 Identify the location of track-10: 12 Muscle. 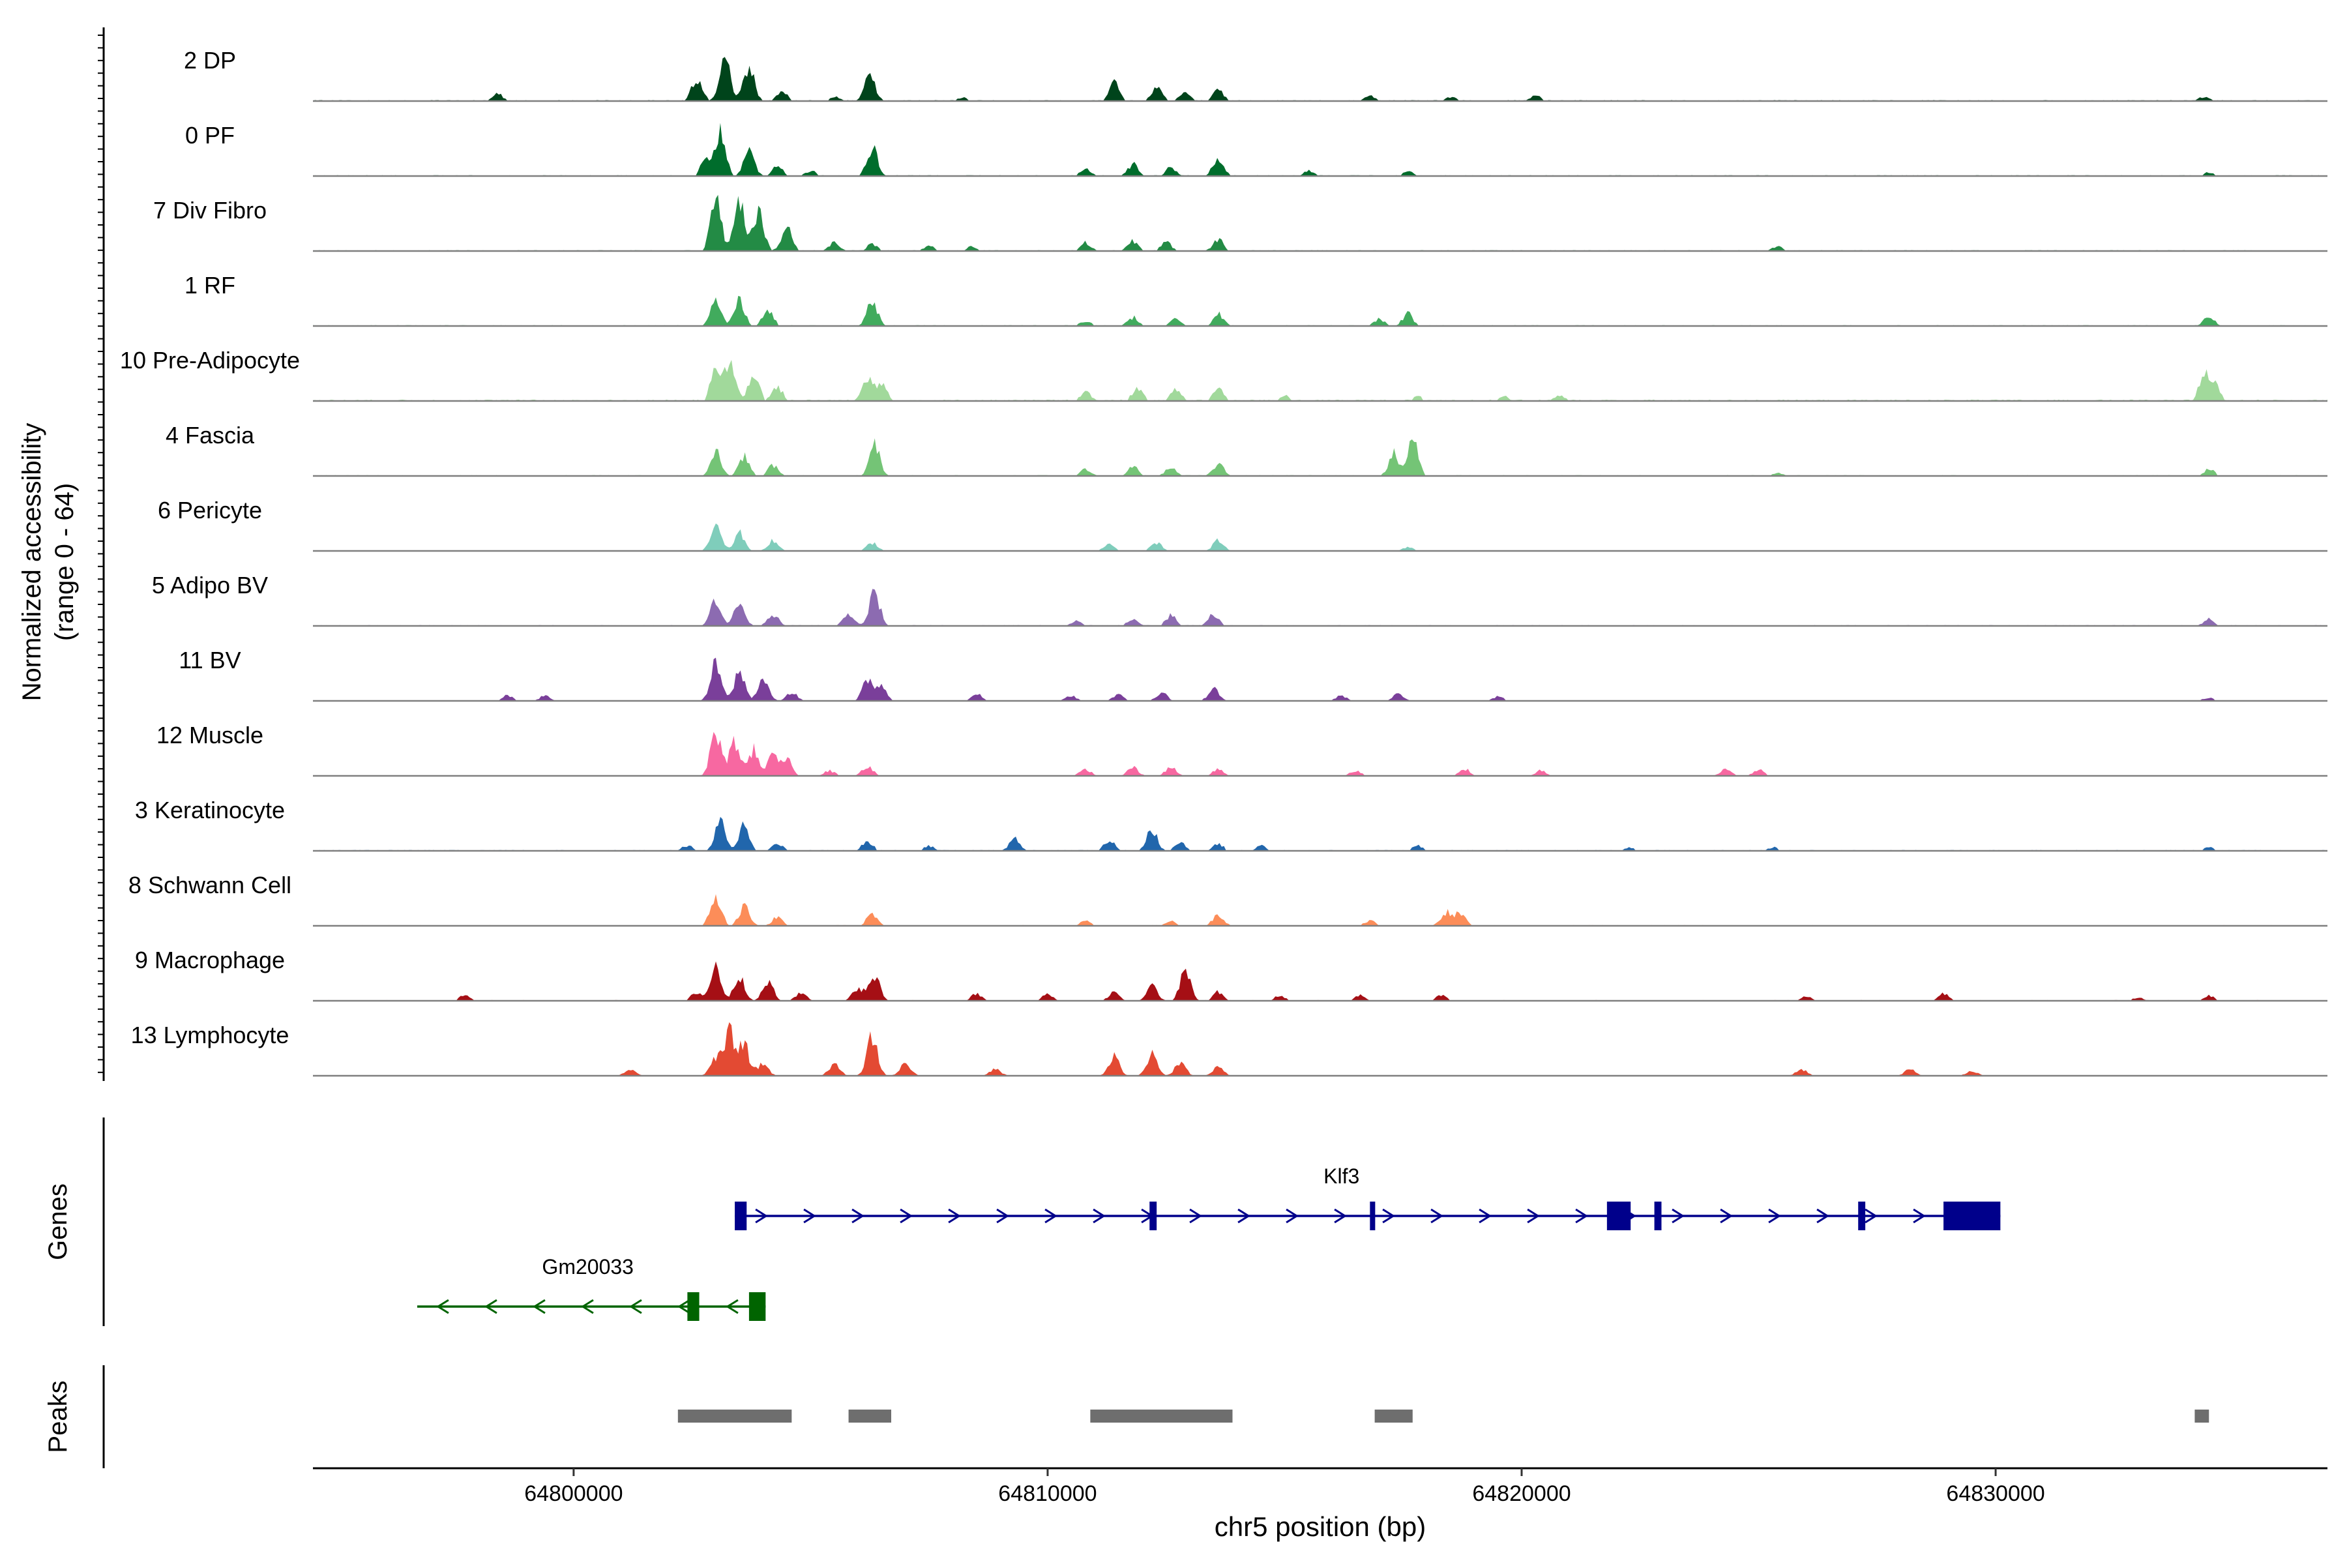
(1241, 750).